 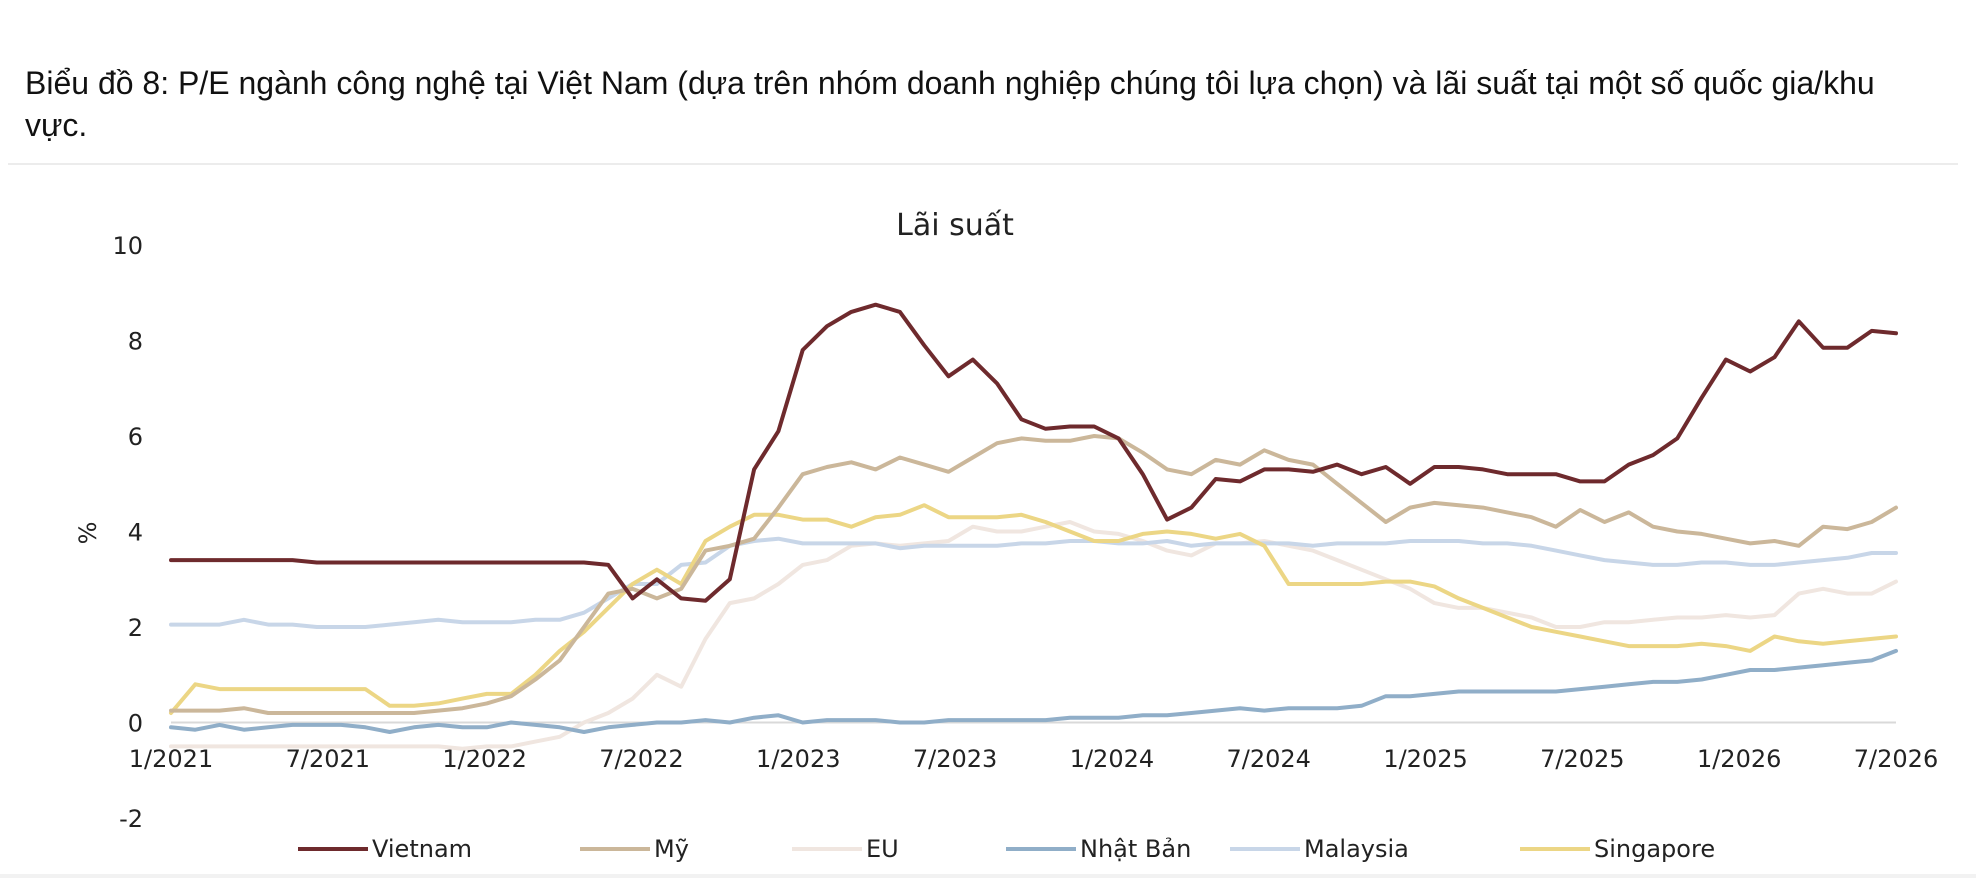 I want to click on caption-divider, so click(x=983, y=164).